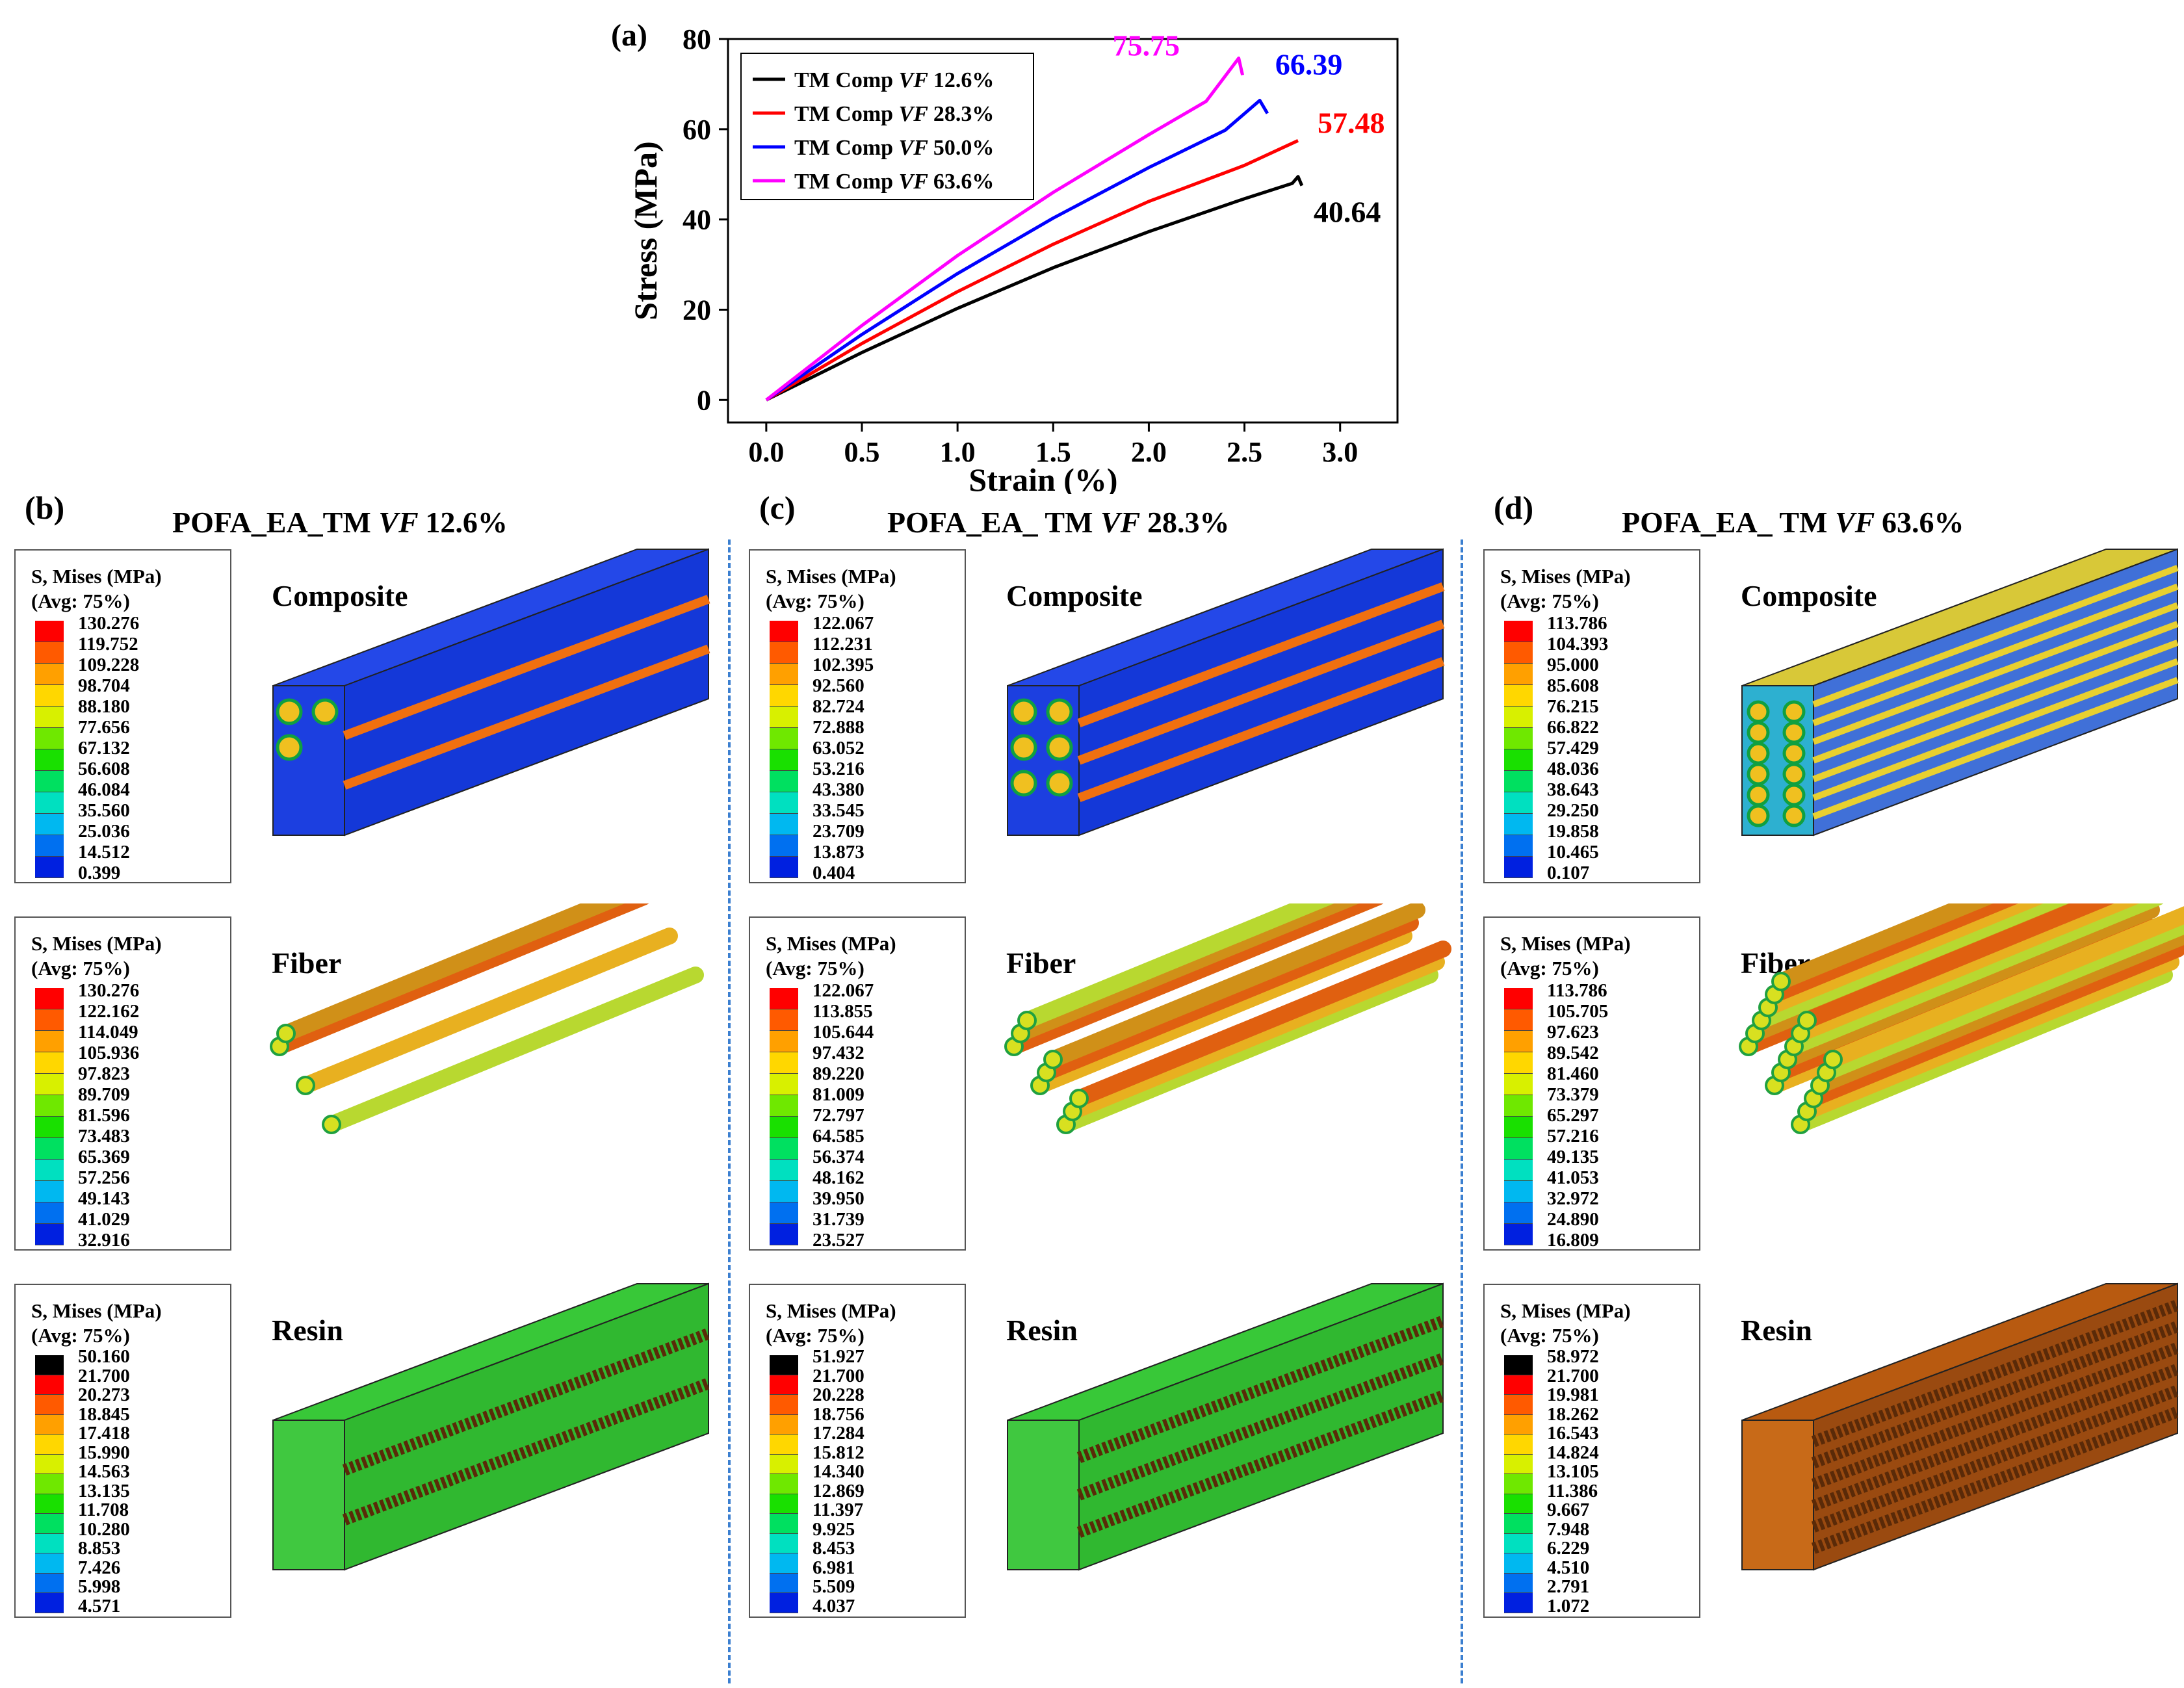  Describe the element at coordinates (1573, 1053) in the screenshot. I see `legend-value: 89.542` at that location.